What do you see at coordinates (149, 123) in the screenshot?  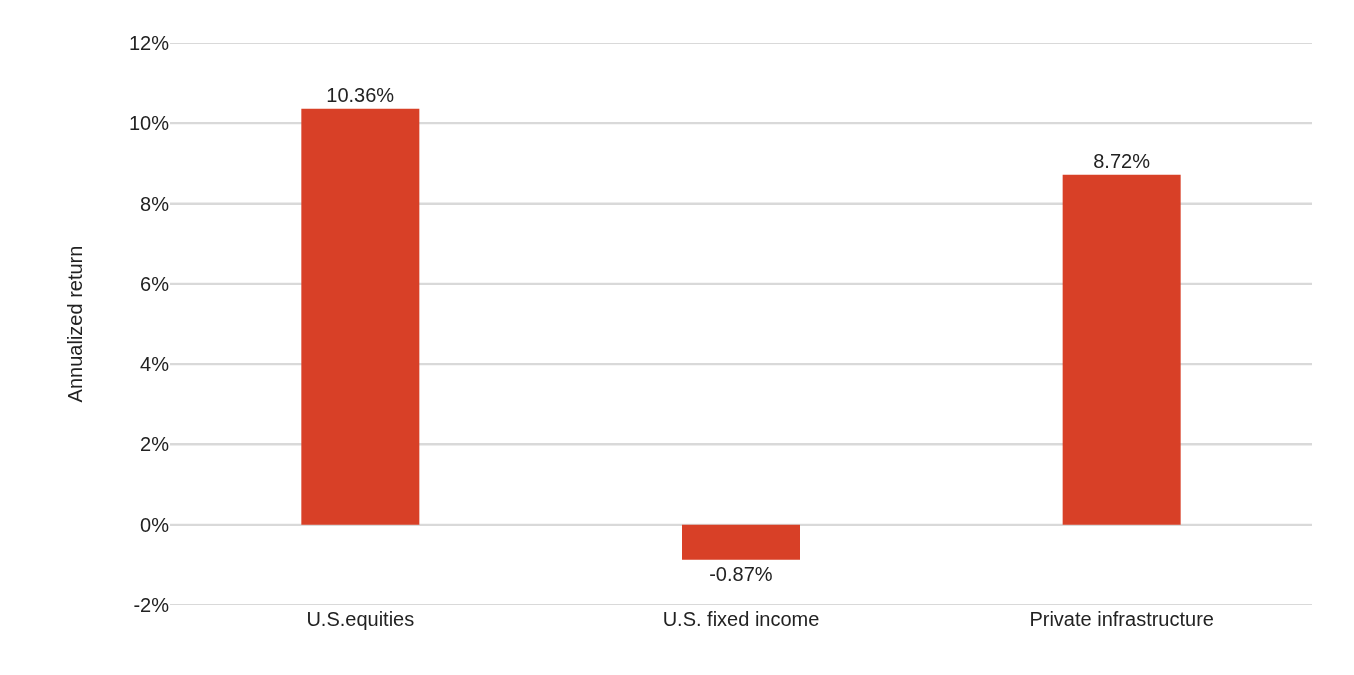 I see `y-tick-label: 10%` at bounding box center [149, 123].